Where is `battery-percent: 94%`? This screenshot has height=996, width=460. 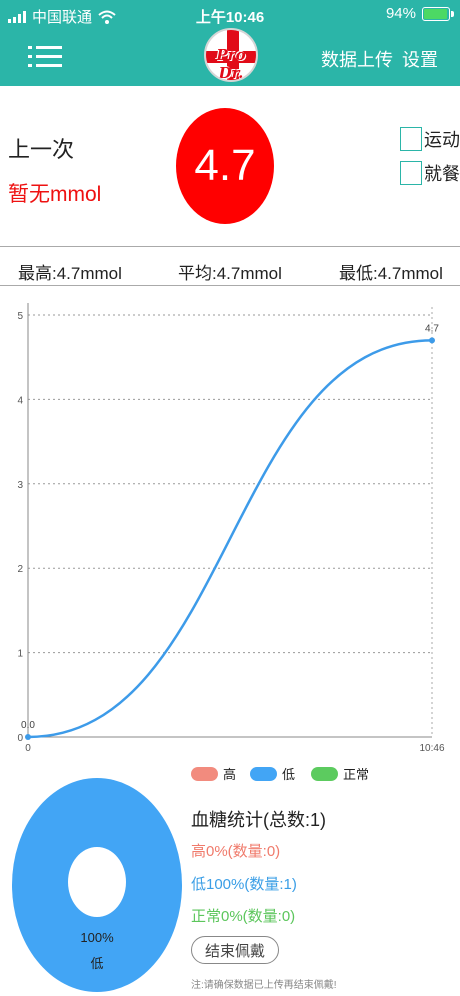 battery-percent: 94% is located at coordinates (400, 13).